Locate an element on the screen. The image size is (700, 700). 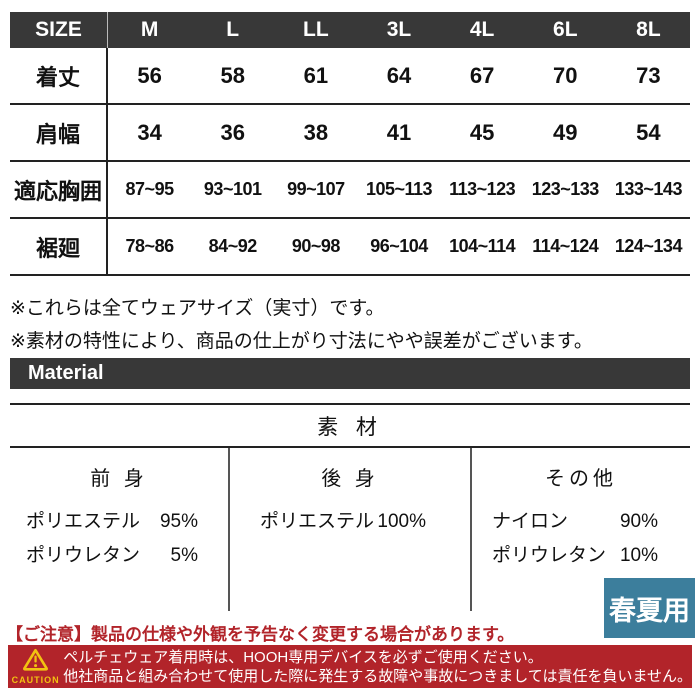
size-col-m: M is located at coordinates (149, 29).